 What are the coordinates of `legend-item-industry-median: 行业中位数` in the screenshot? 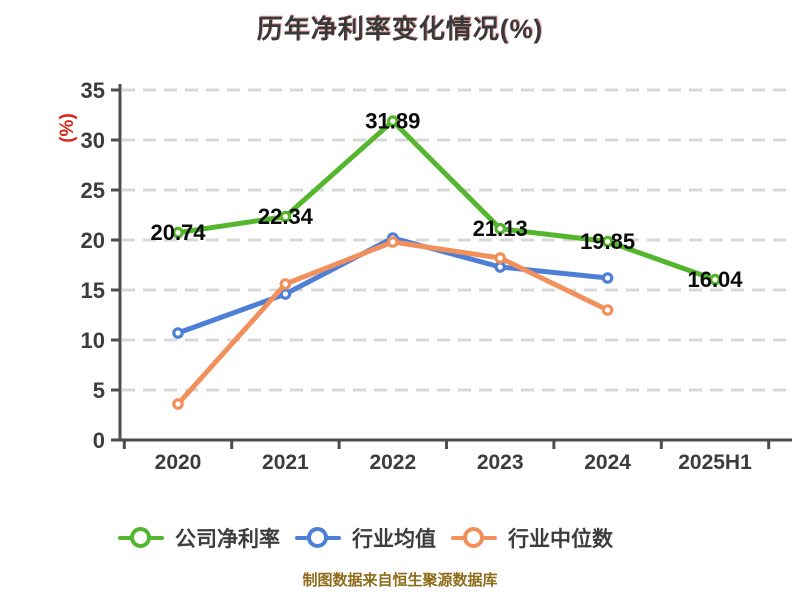 It's located at (532, 538).